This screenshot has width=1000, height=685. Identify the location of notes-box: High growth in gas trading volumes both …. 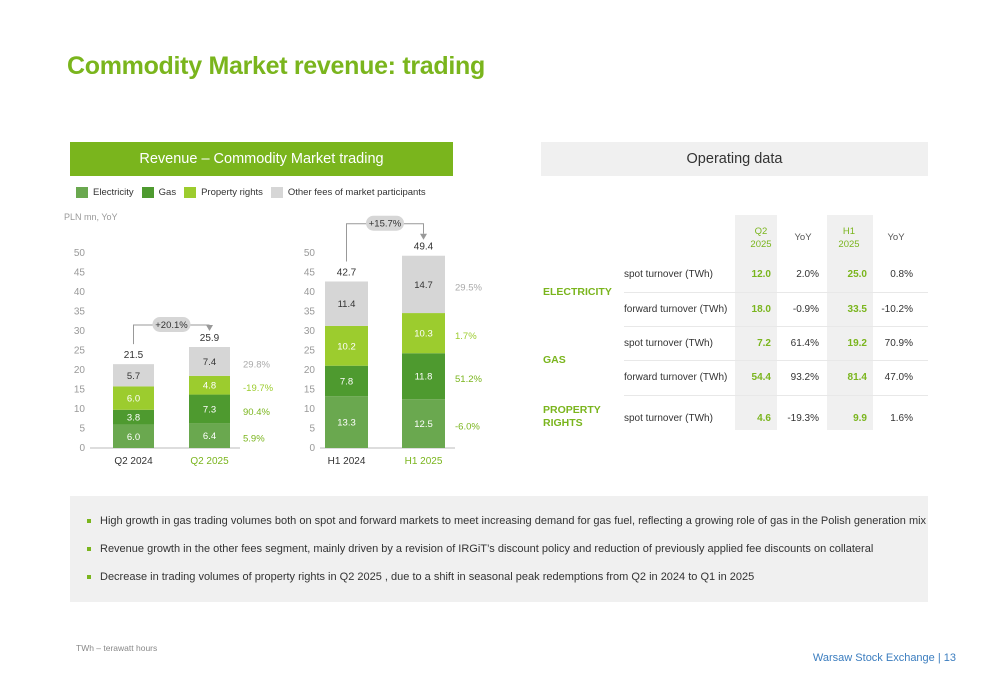
(499, 549).